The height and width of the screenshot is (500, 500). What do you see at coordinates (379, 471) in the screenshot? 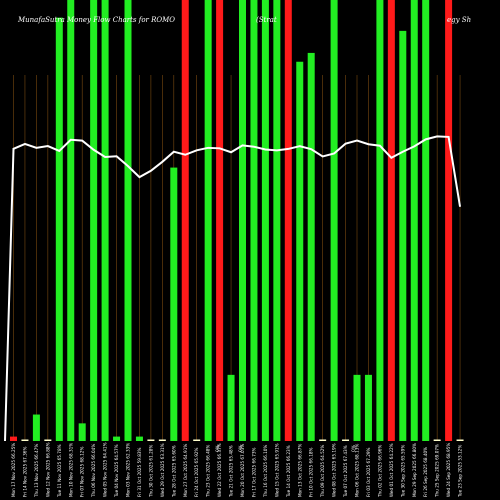
I see `tick-label: Thu 02 Oct 2025 66.96%` at bounding box center [379, 471].